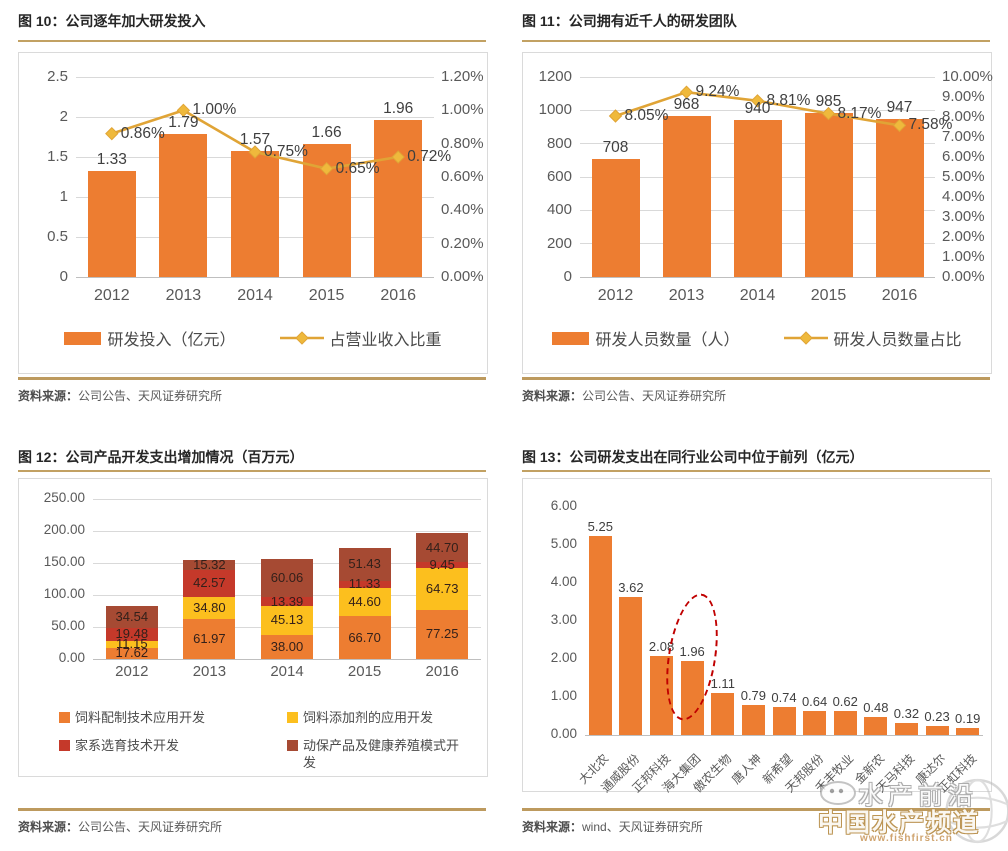  Describe the element at coordinates (253, 338) in the screenshot. I see `legend: 研发投入（亿元） 占营业收入比重` at that location.